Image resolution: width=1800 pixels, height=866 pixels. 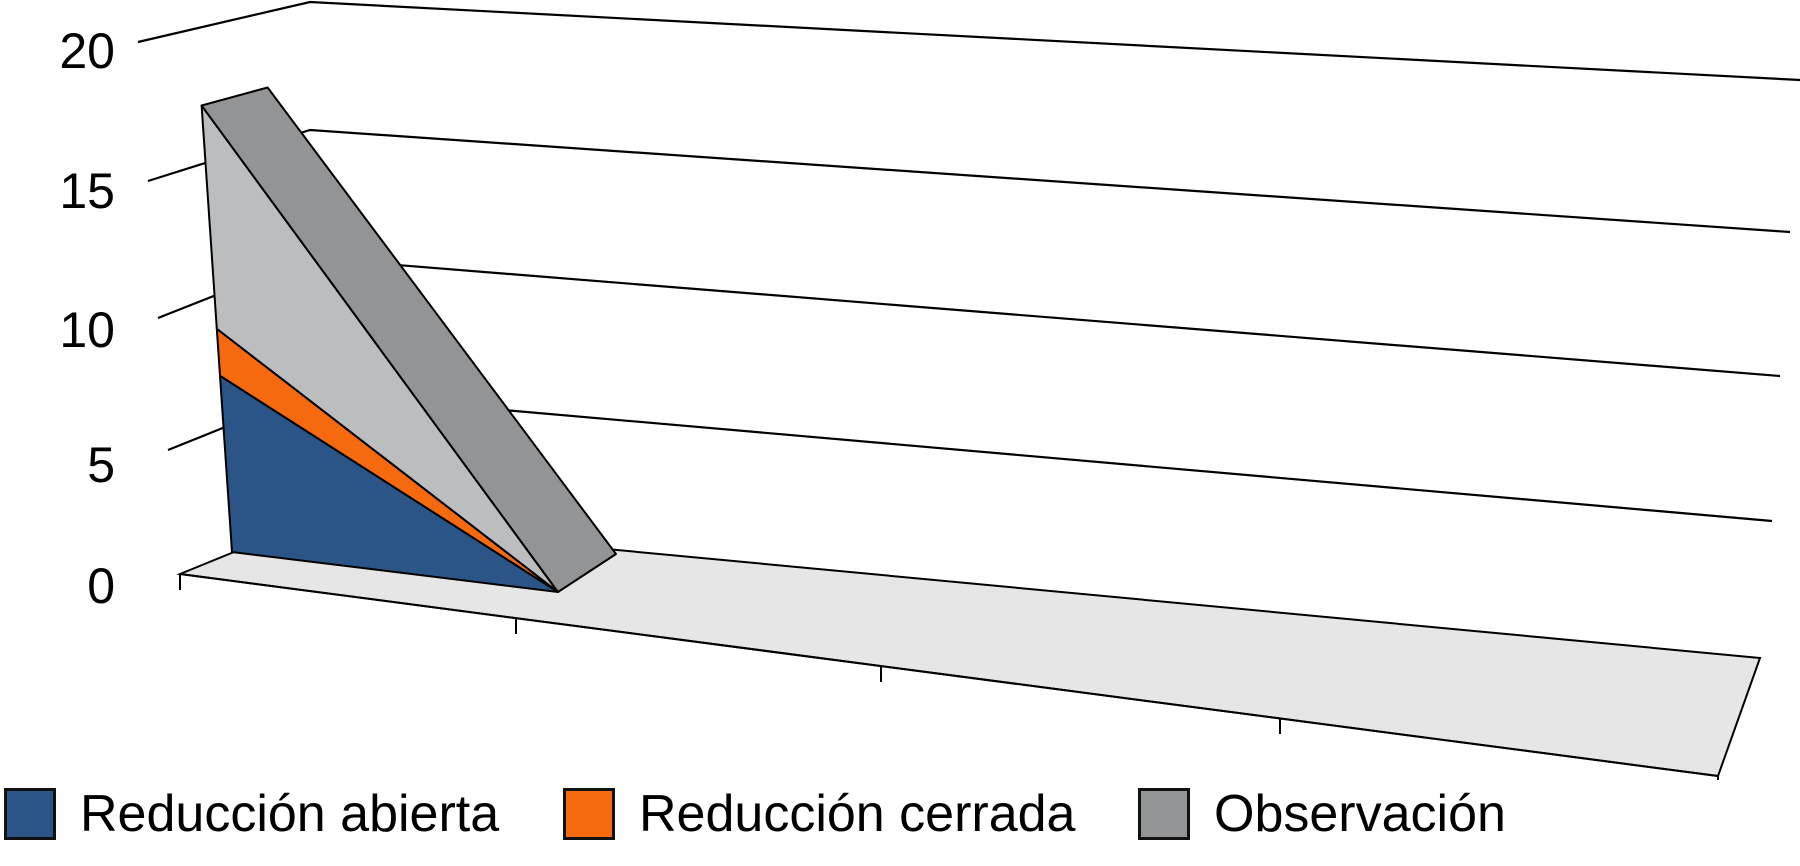 I want to click on legend-label-observacion: Observación, so click(x=1360, y=814).